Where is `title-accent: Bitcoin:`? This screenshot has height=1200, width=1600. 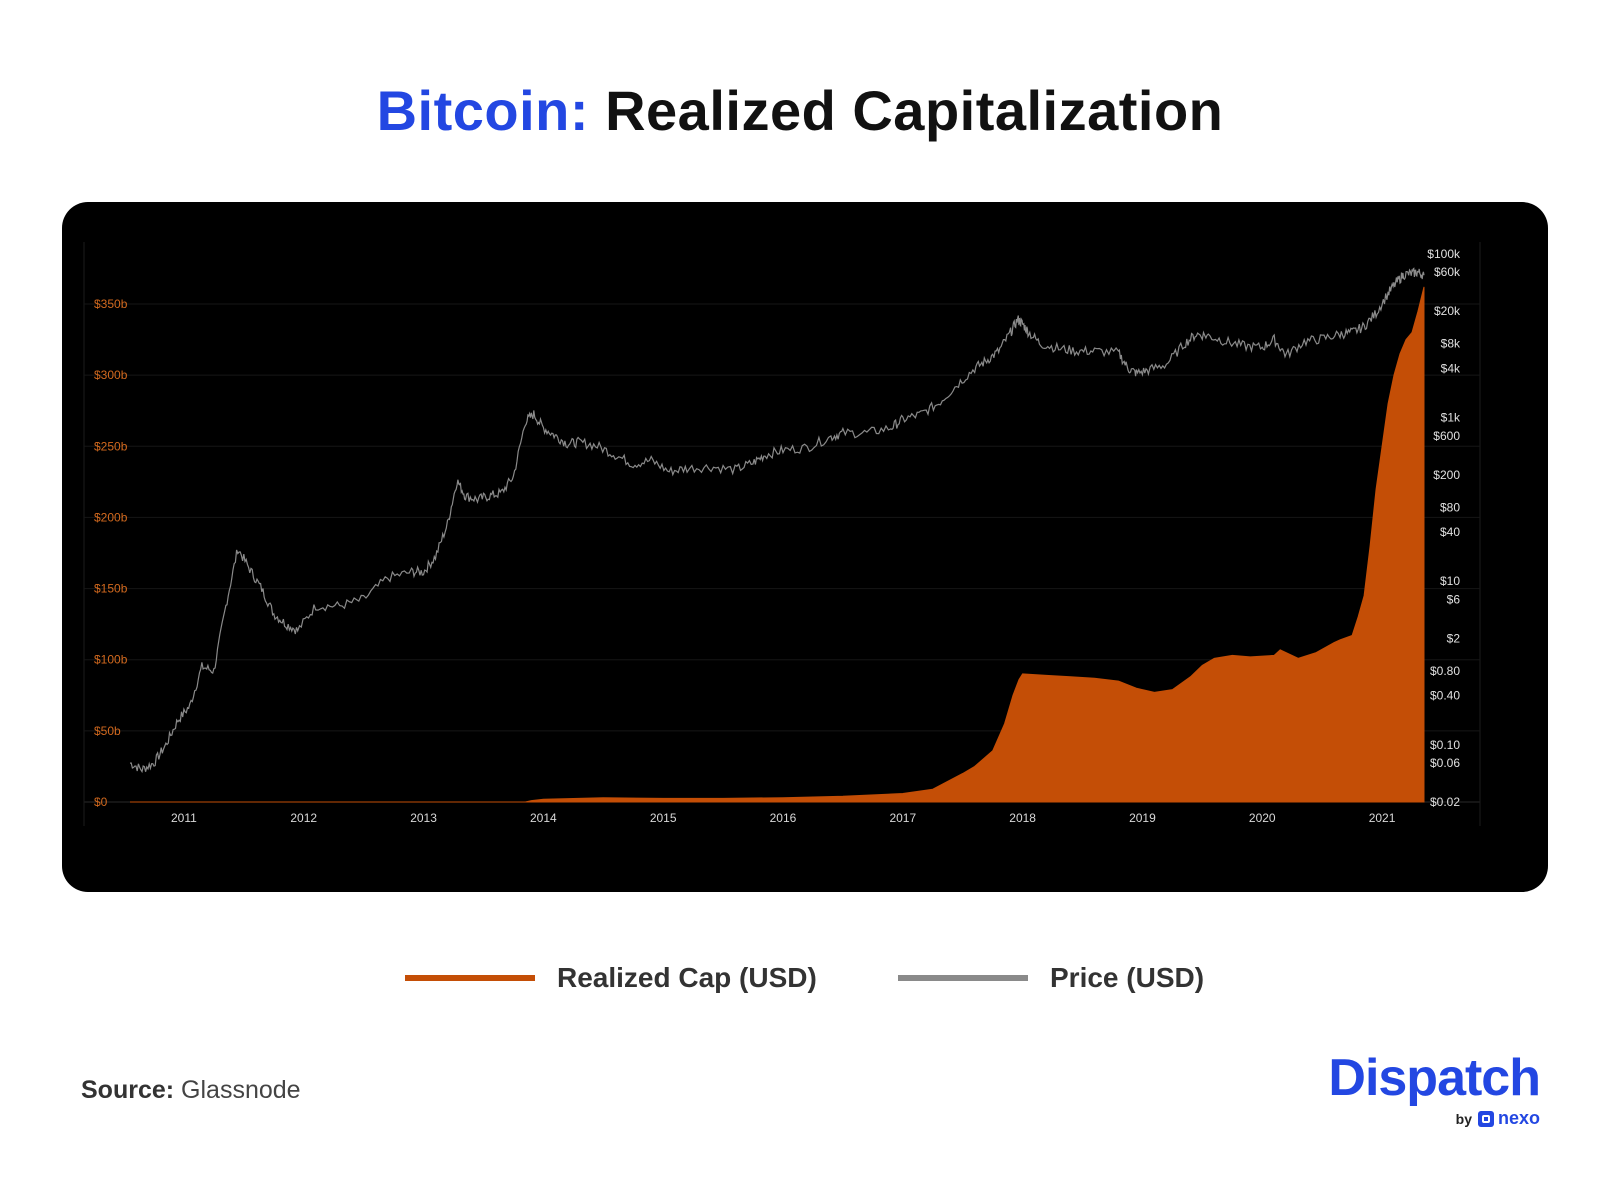 title-accent: Bitcoin: is located at coordinates (483, 110).